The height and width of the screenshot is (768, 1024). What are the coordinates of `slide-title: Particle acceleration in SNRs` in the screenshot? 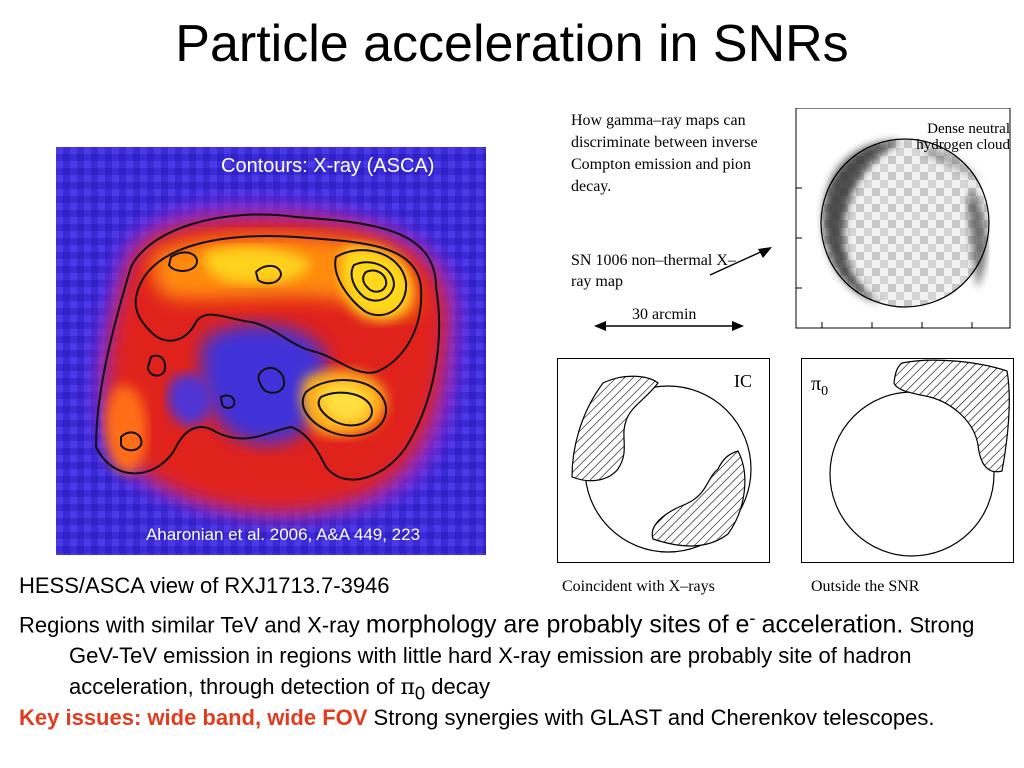 It's located at (512, 44).